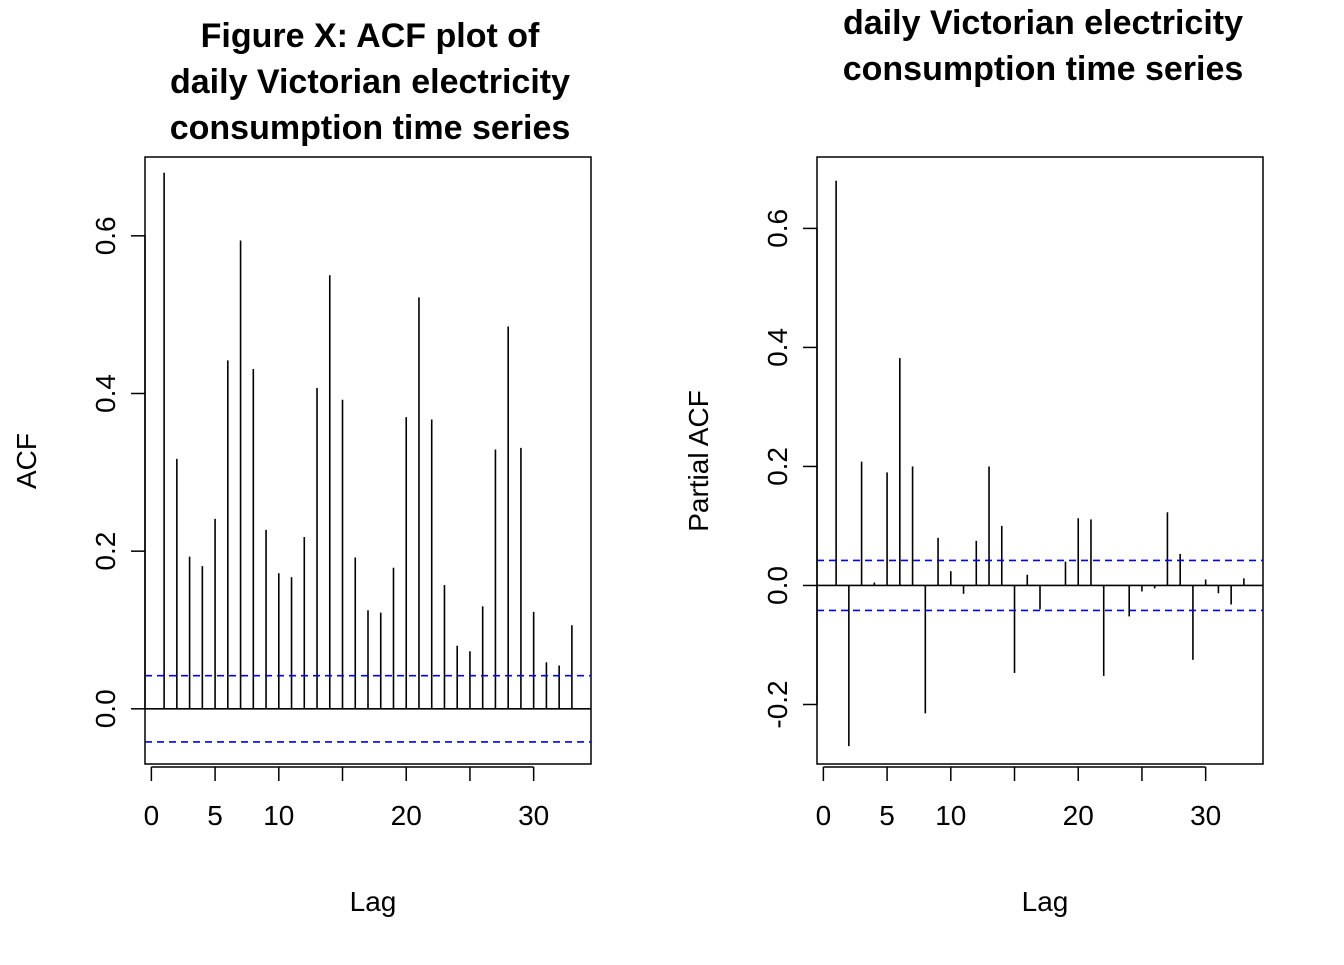 The image size is (1344, 965). What do you see at coordinates (777, 347) in the screenshot?
I see `pacf-y-tick-label-3: 0.4` at bounding box center [777, 347].